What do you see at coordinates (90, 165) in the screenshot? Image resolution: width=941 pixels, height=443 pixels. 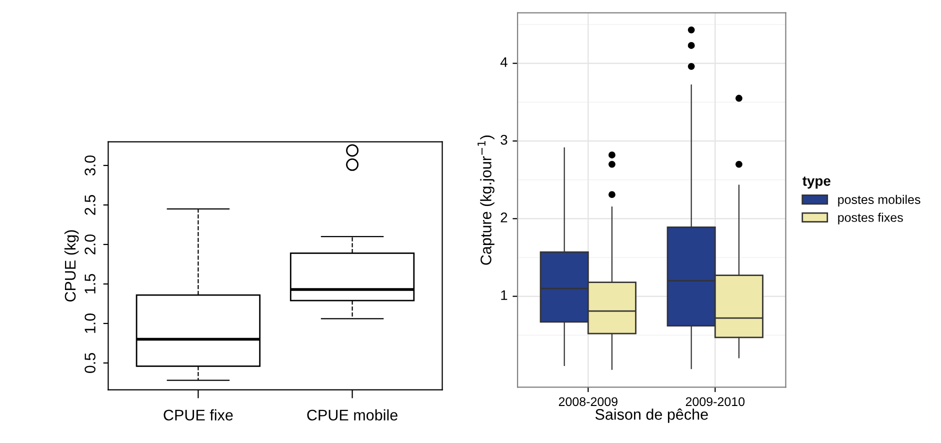 I see `y-tick-label: 3.0` at bounding box center [90, 165].